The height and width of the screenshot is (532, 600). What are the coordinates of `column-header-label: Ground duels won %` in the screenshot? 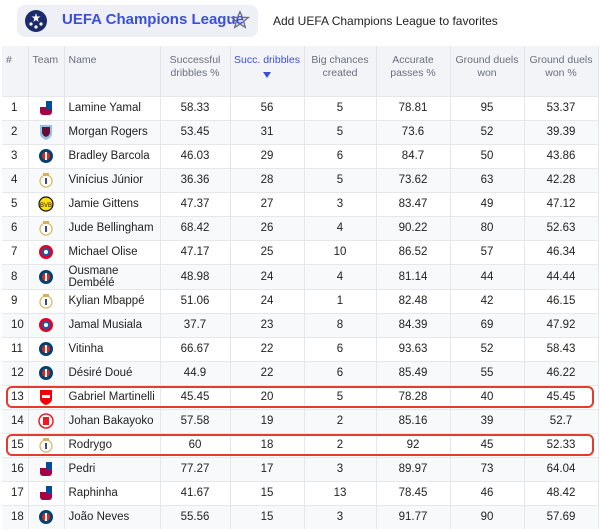 It's located at (561, 66).